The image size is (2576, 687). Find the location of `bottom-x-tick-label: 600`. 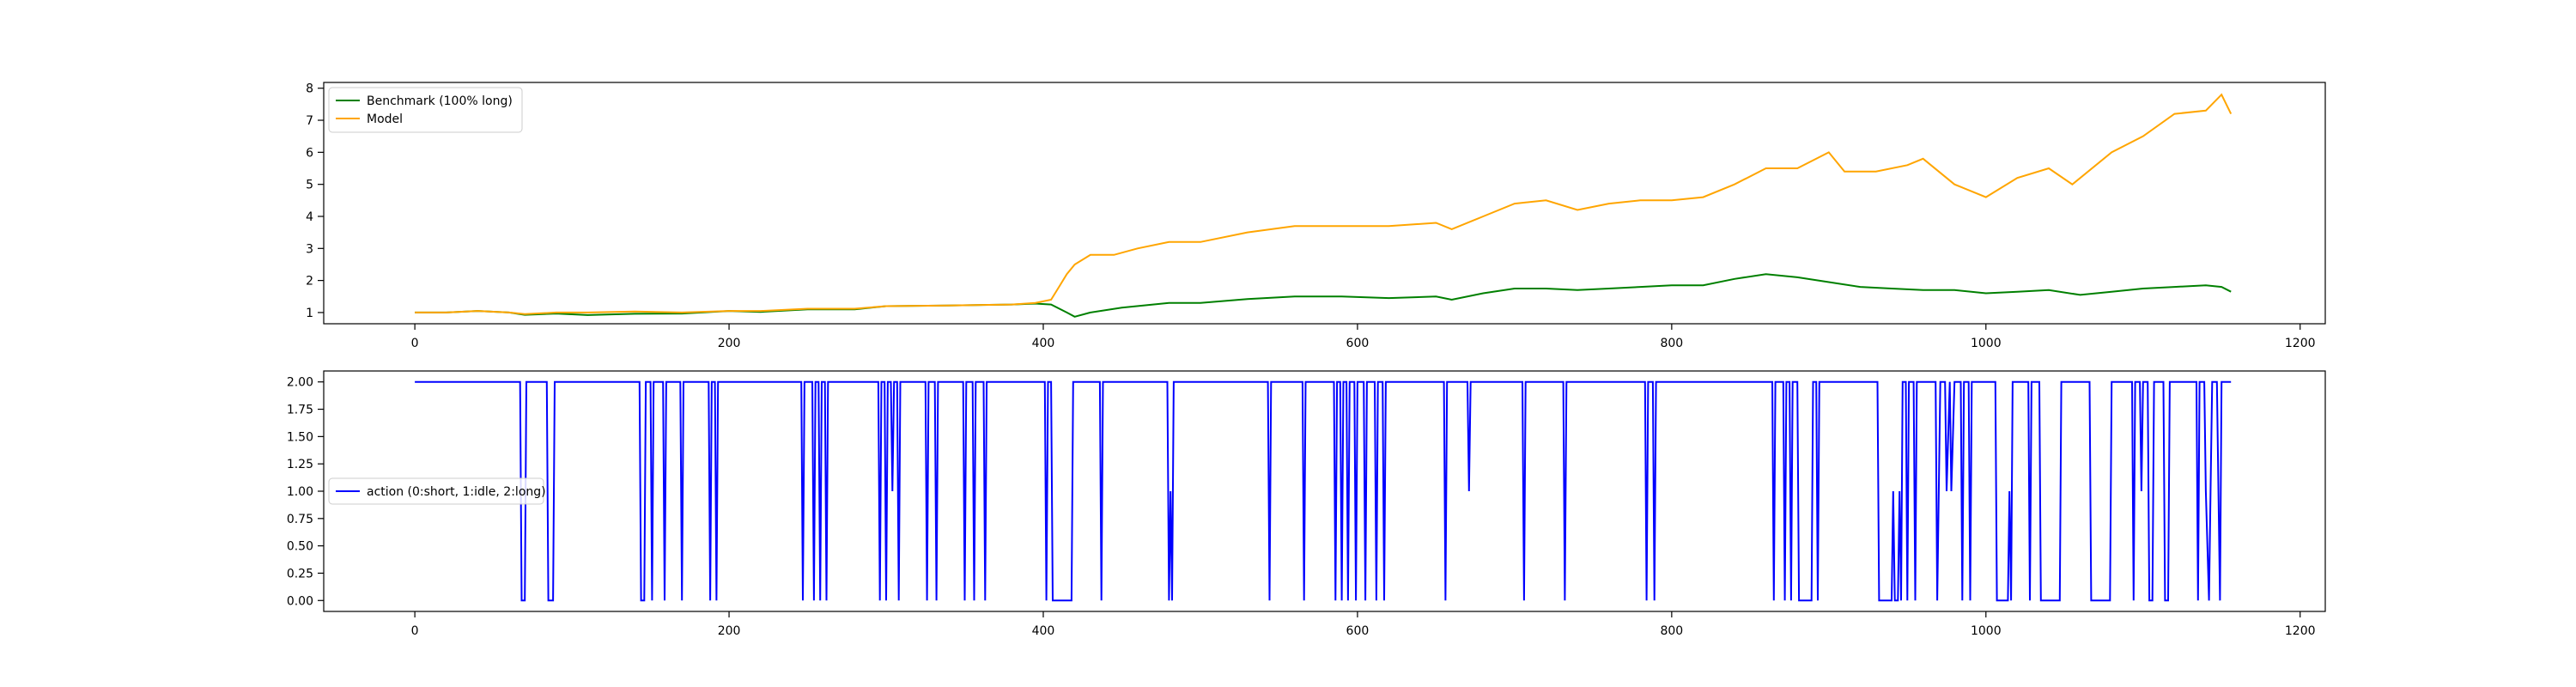

bottom-x-tick-label: 600 is located at coordinates (1358, 631).